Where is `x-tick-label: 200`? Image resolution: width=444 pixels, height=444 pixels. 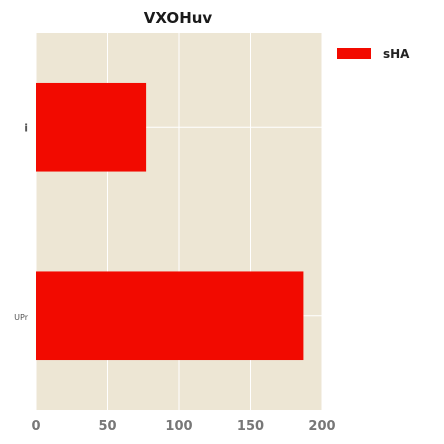
x-tick-label: 200 is located at coordinates (321, 426).